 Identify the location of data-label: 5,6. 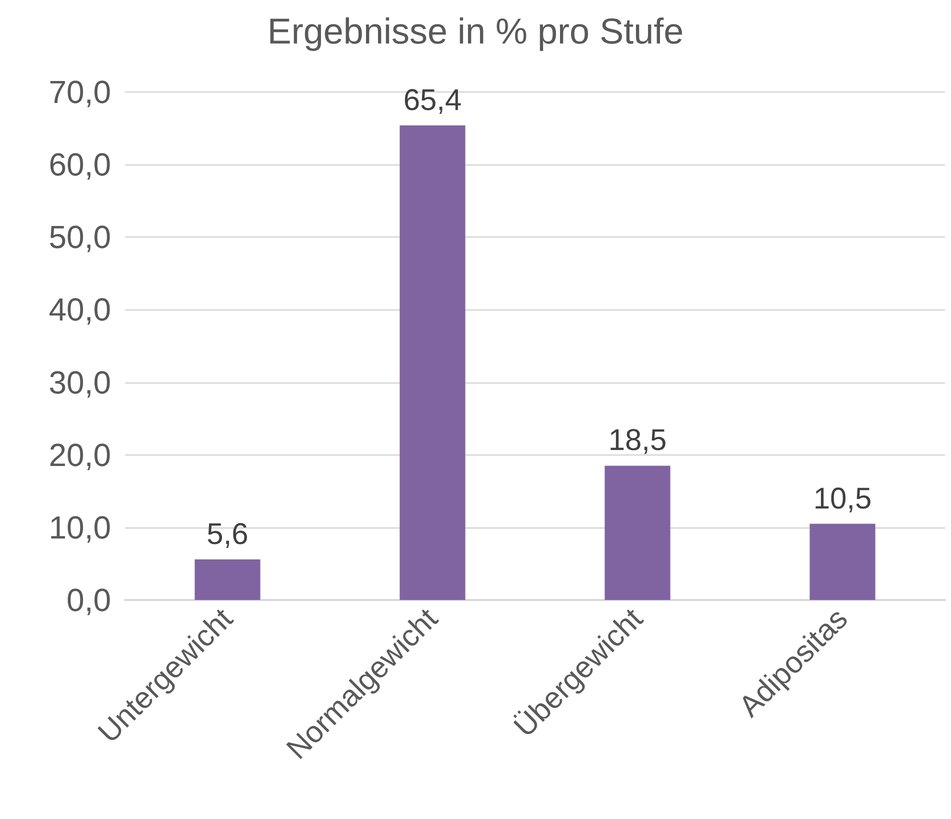
(227, 534).